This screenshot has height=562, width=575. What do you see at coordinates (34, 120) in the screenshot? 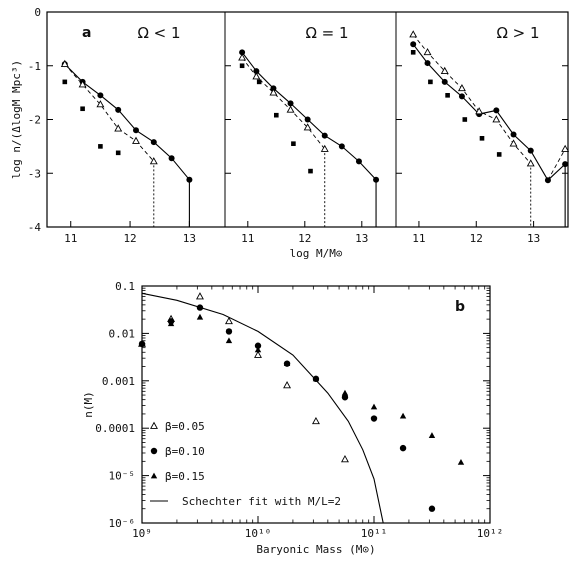
I see `y-tick-label: -2` at bounding box center [34, 120].